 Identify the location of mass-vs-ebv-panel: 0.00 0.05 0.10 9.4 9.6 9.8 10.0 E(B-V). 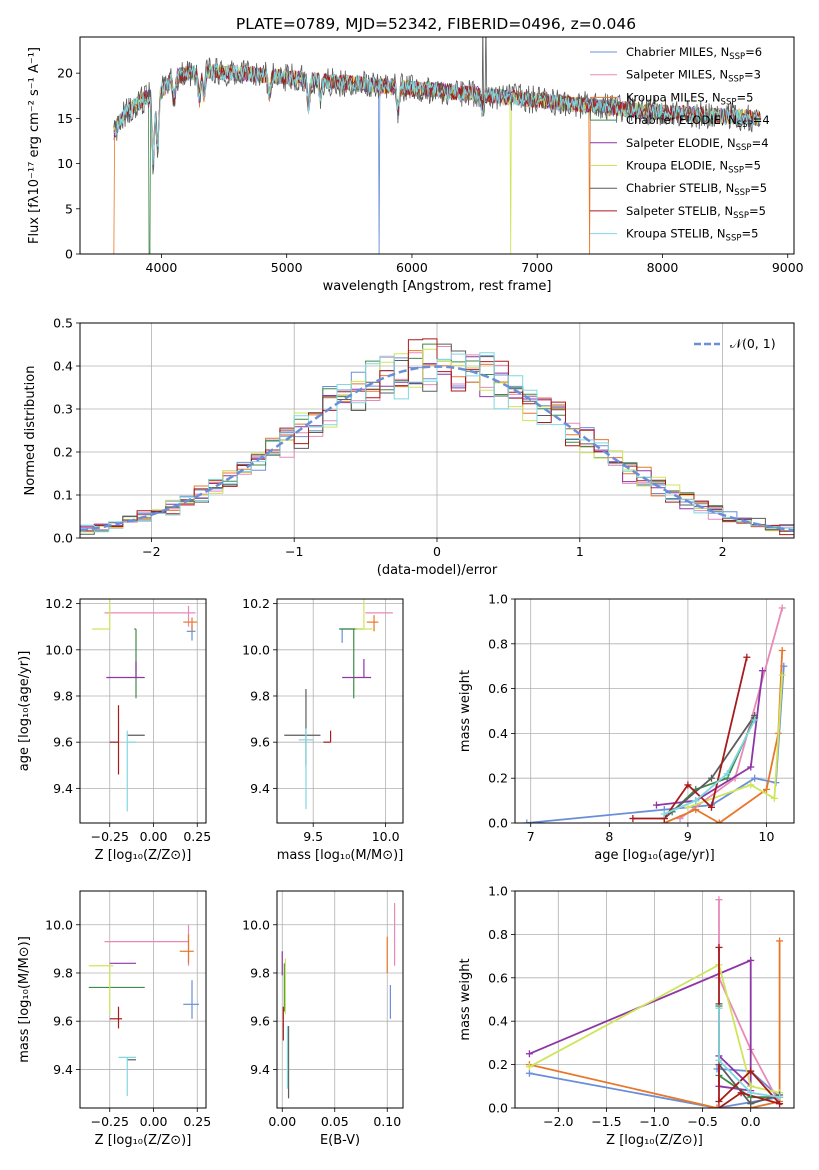
(323, 1019).